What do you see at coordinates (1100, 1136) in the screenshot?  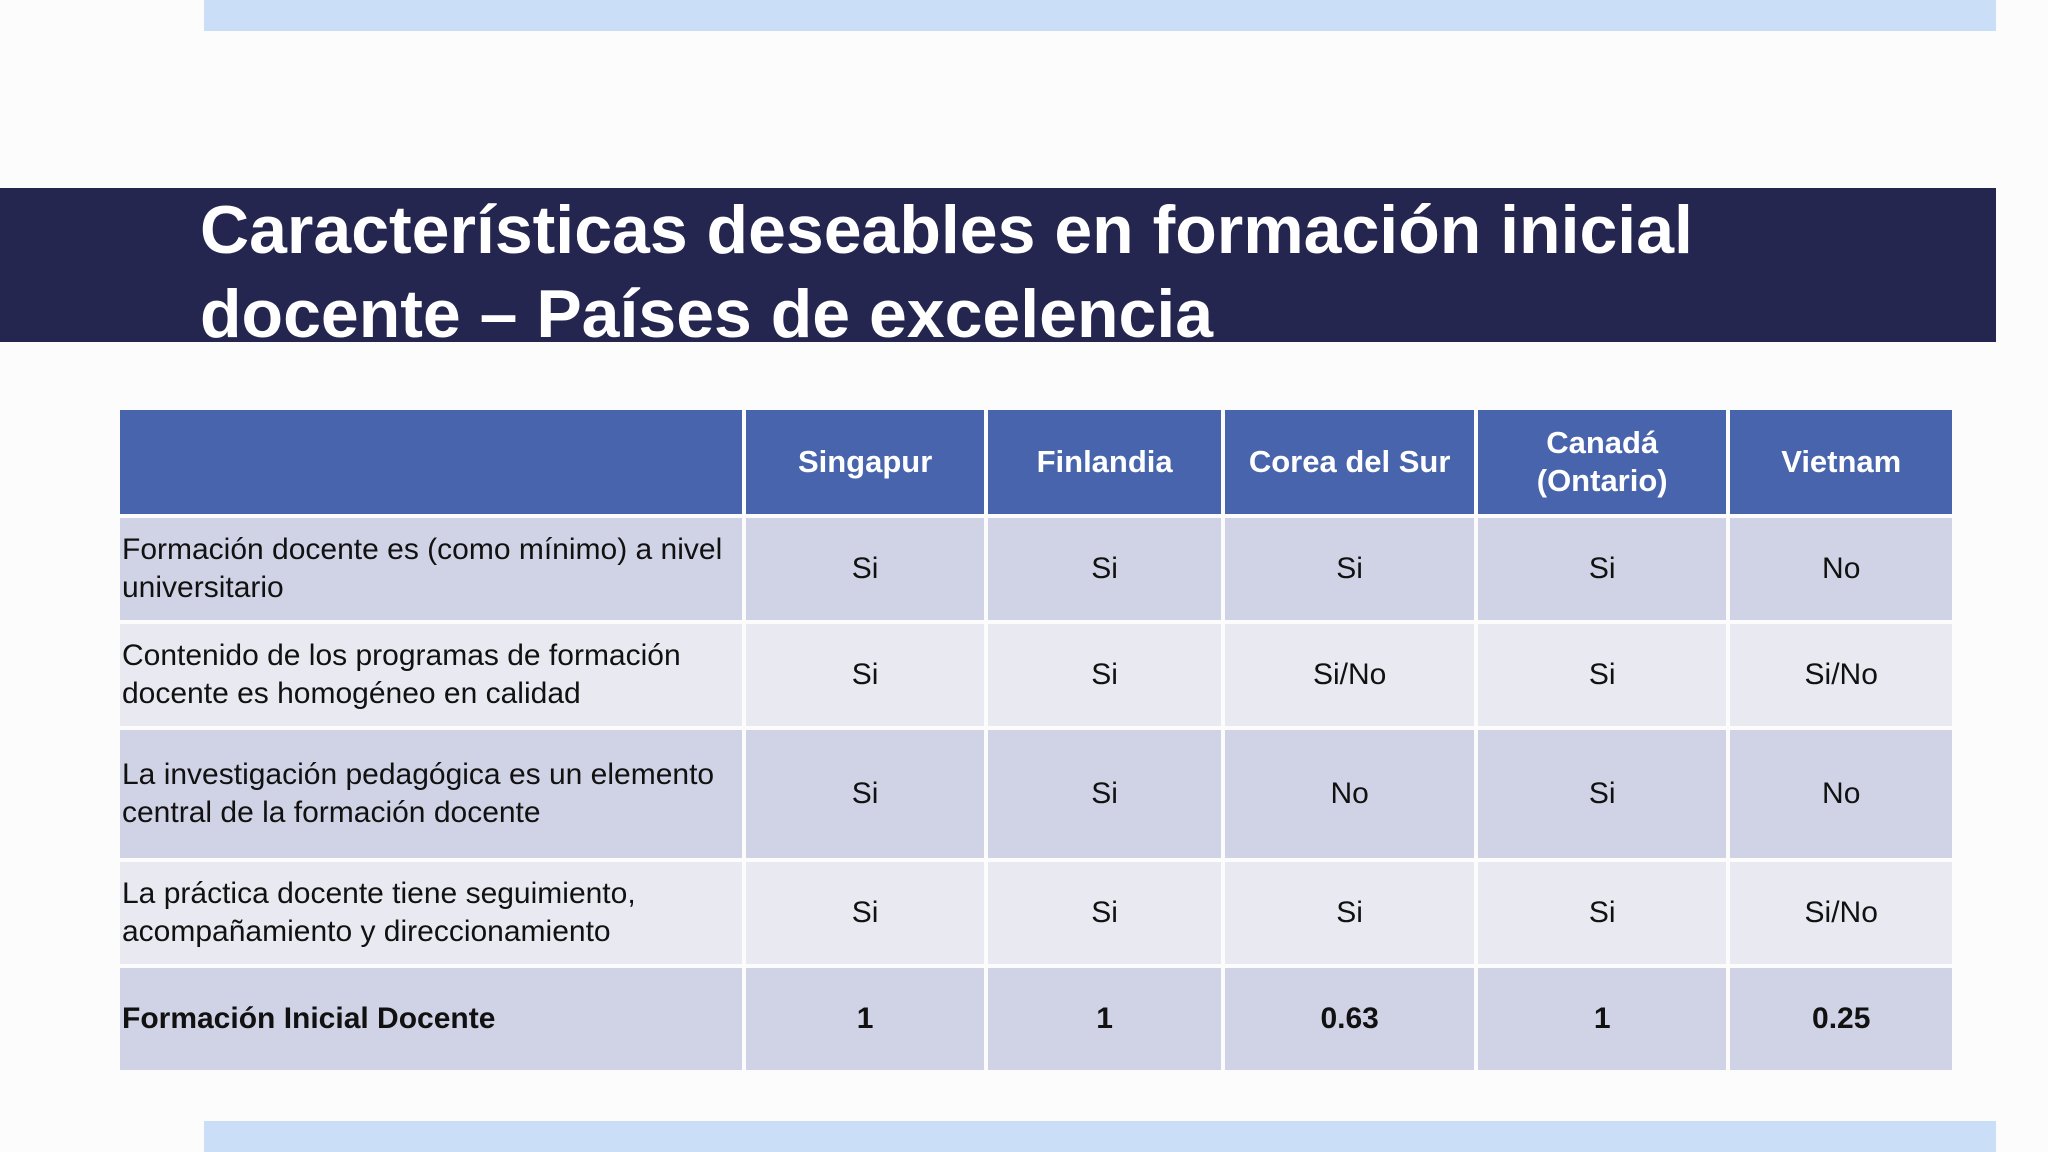 I see `bottom-accent-band` at bounding box center [1100, 1136].